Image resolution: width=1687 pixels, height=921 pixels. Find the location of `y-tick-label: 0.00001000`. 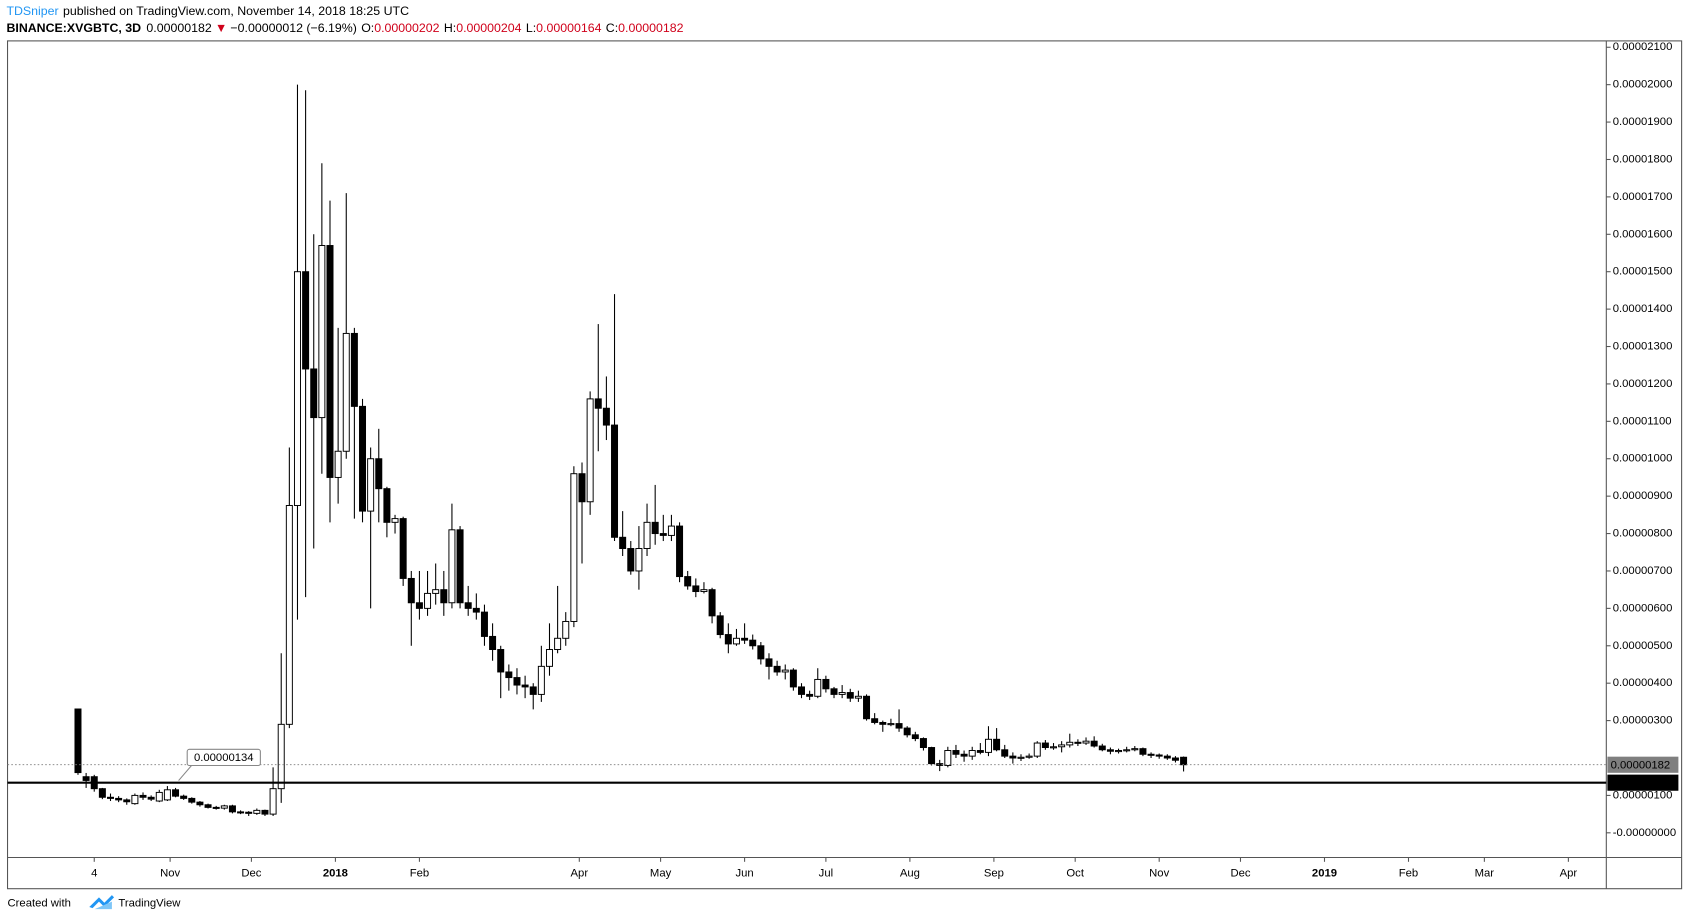

y-tick-label: 0.00001000 is located at coordinates (1643, 459).